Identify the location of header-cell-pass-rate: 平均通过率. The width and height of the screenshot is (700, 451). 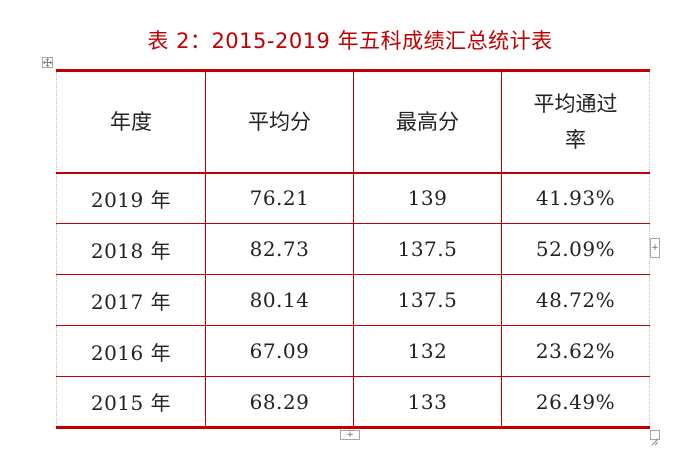
(575, 121).